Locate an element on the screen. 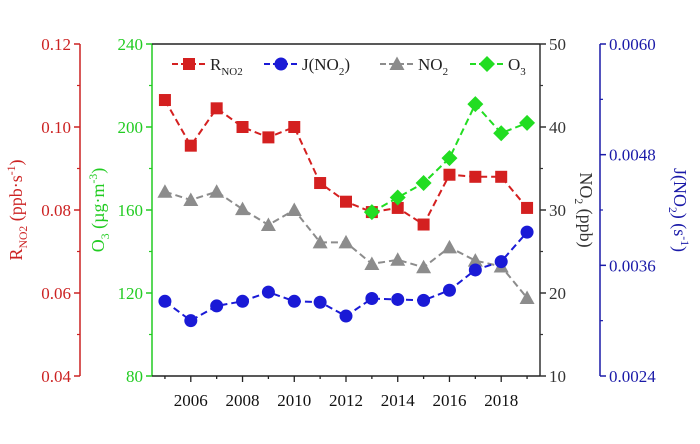 Image resolution: width=700 pixels, height=444 pixels. series-triangle is located at coordinates (346, 244).